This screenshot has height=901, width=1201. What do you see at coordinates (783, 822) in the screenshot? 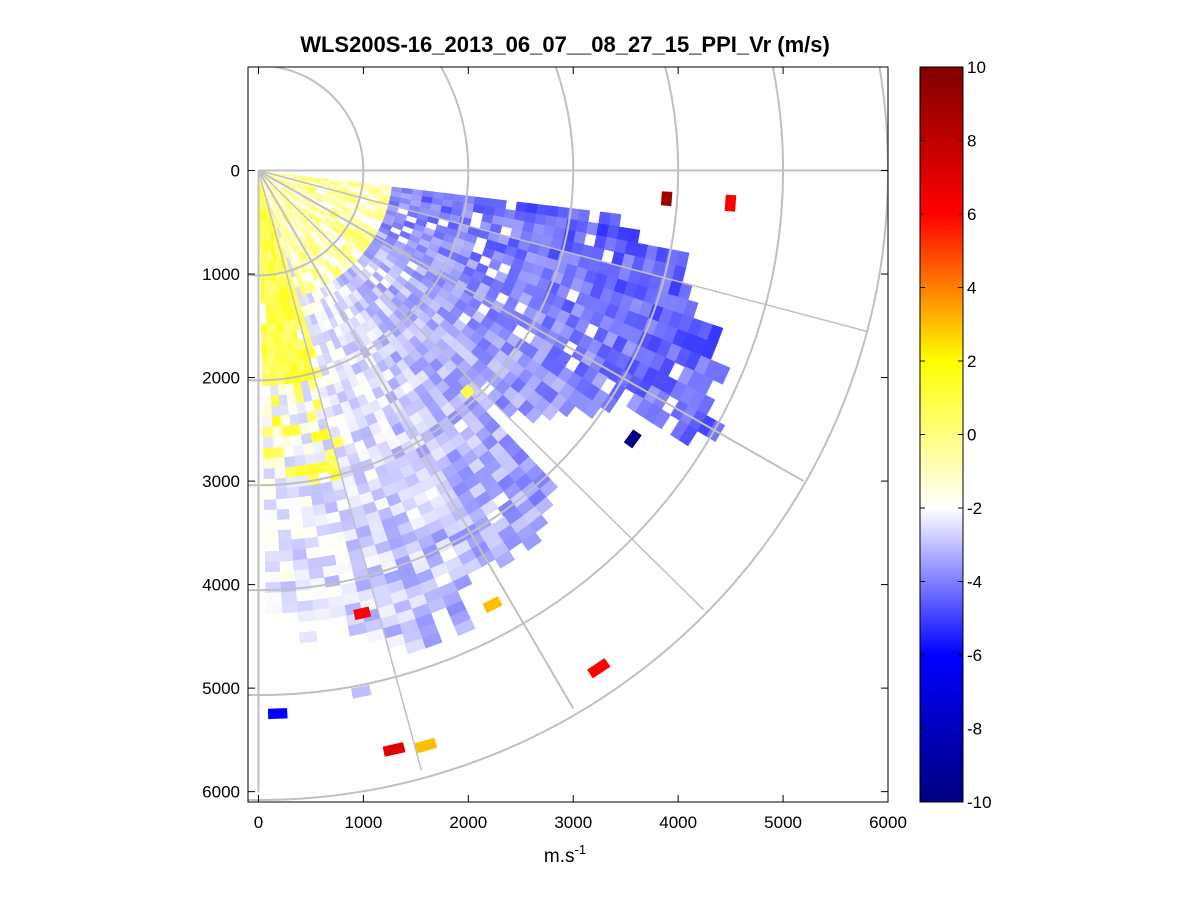
I see `x-tick-label: 5000` at bounding box center [783, 822].